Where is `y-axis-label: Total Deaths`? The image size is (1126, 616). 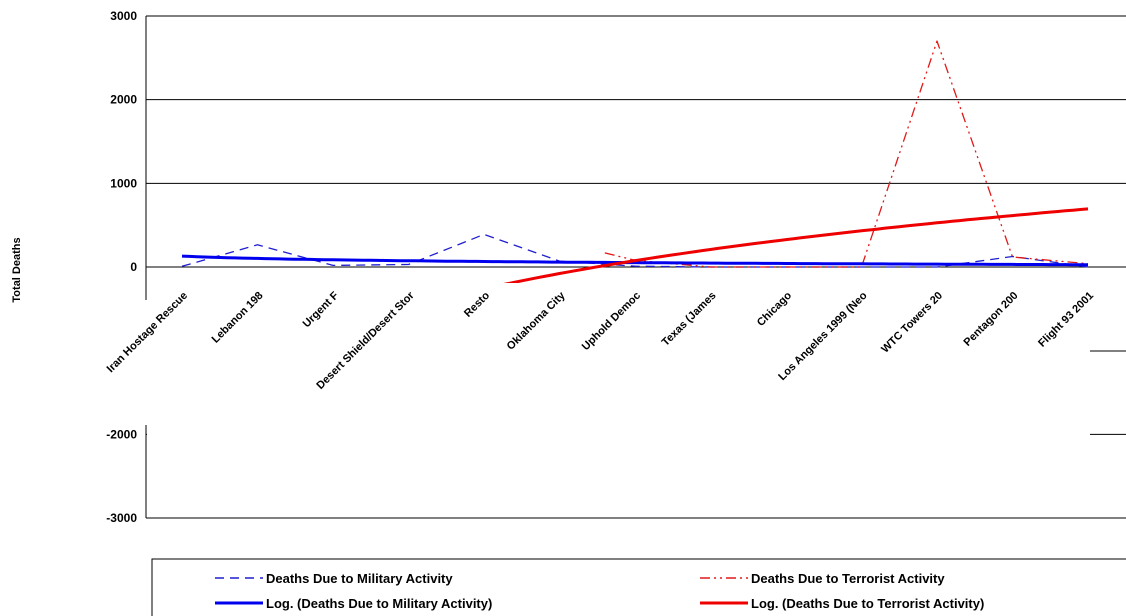 y-axis-label: Total Deaths is located at coordinates (17, 269).